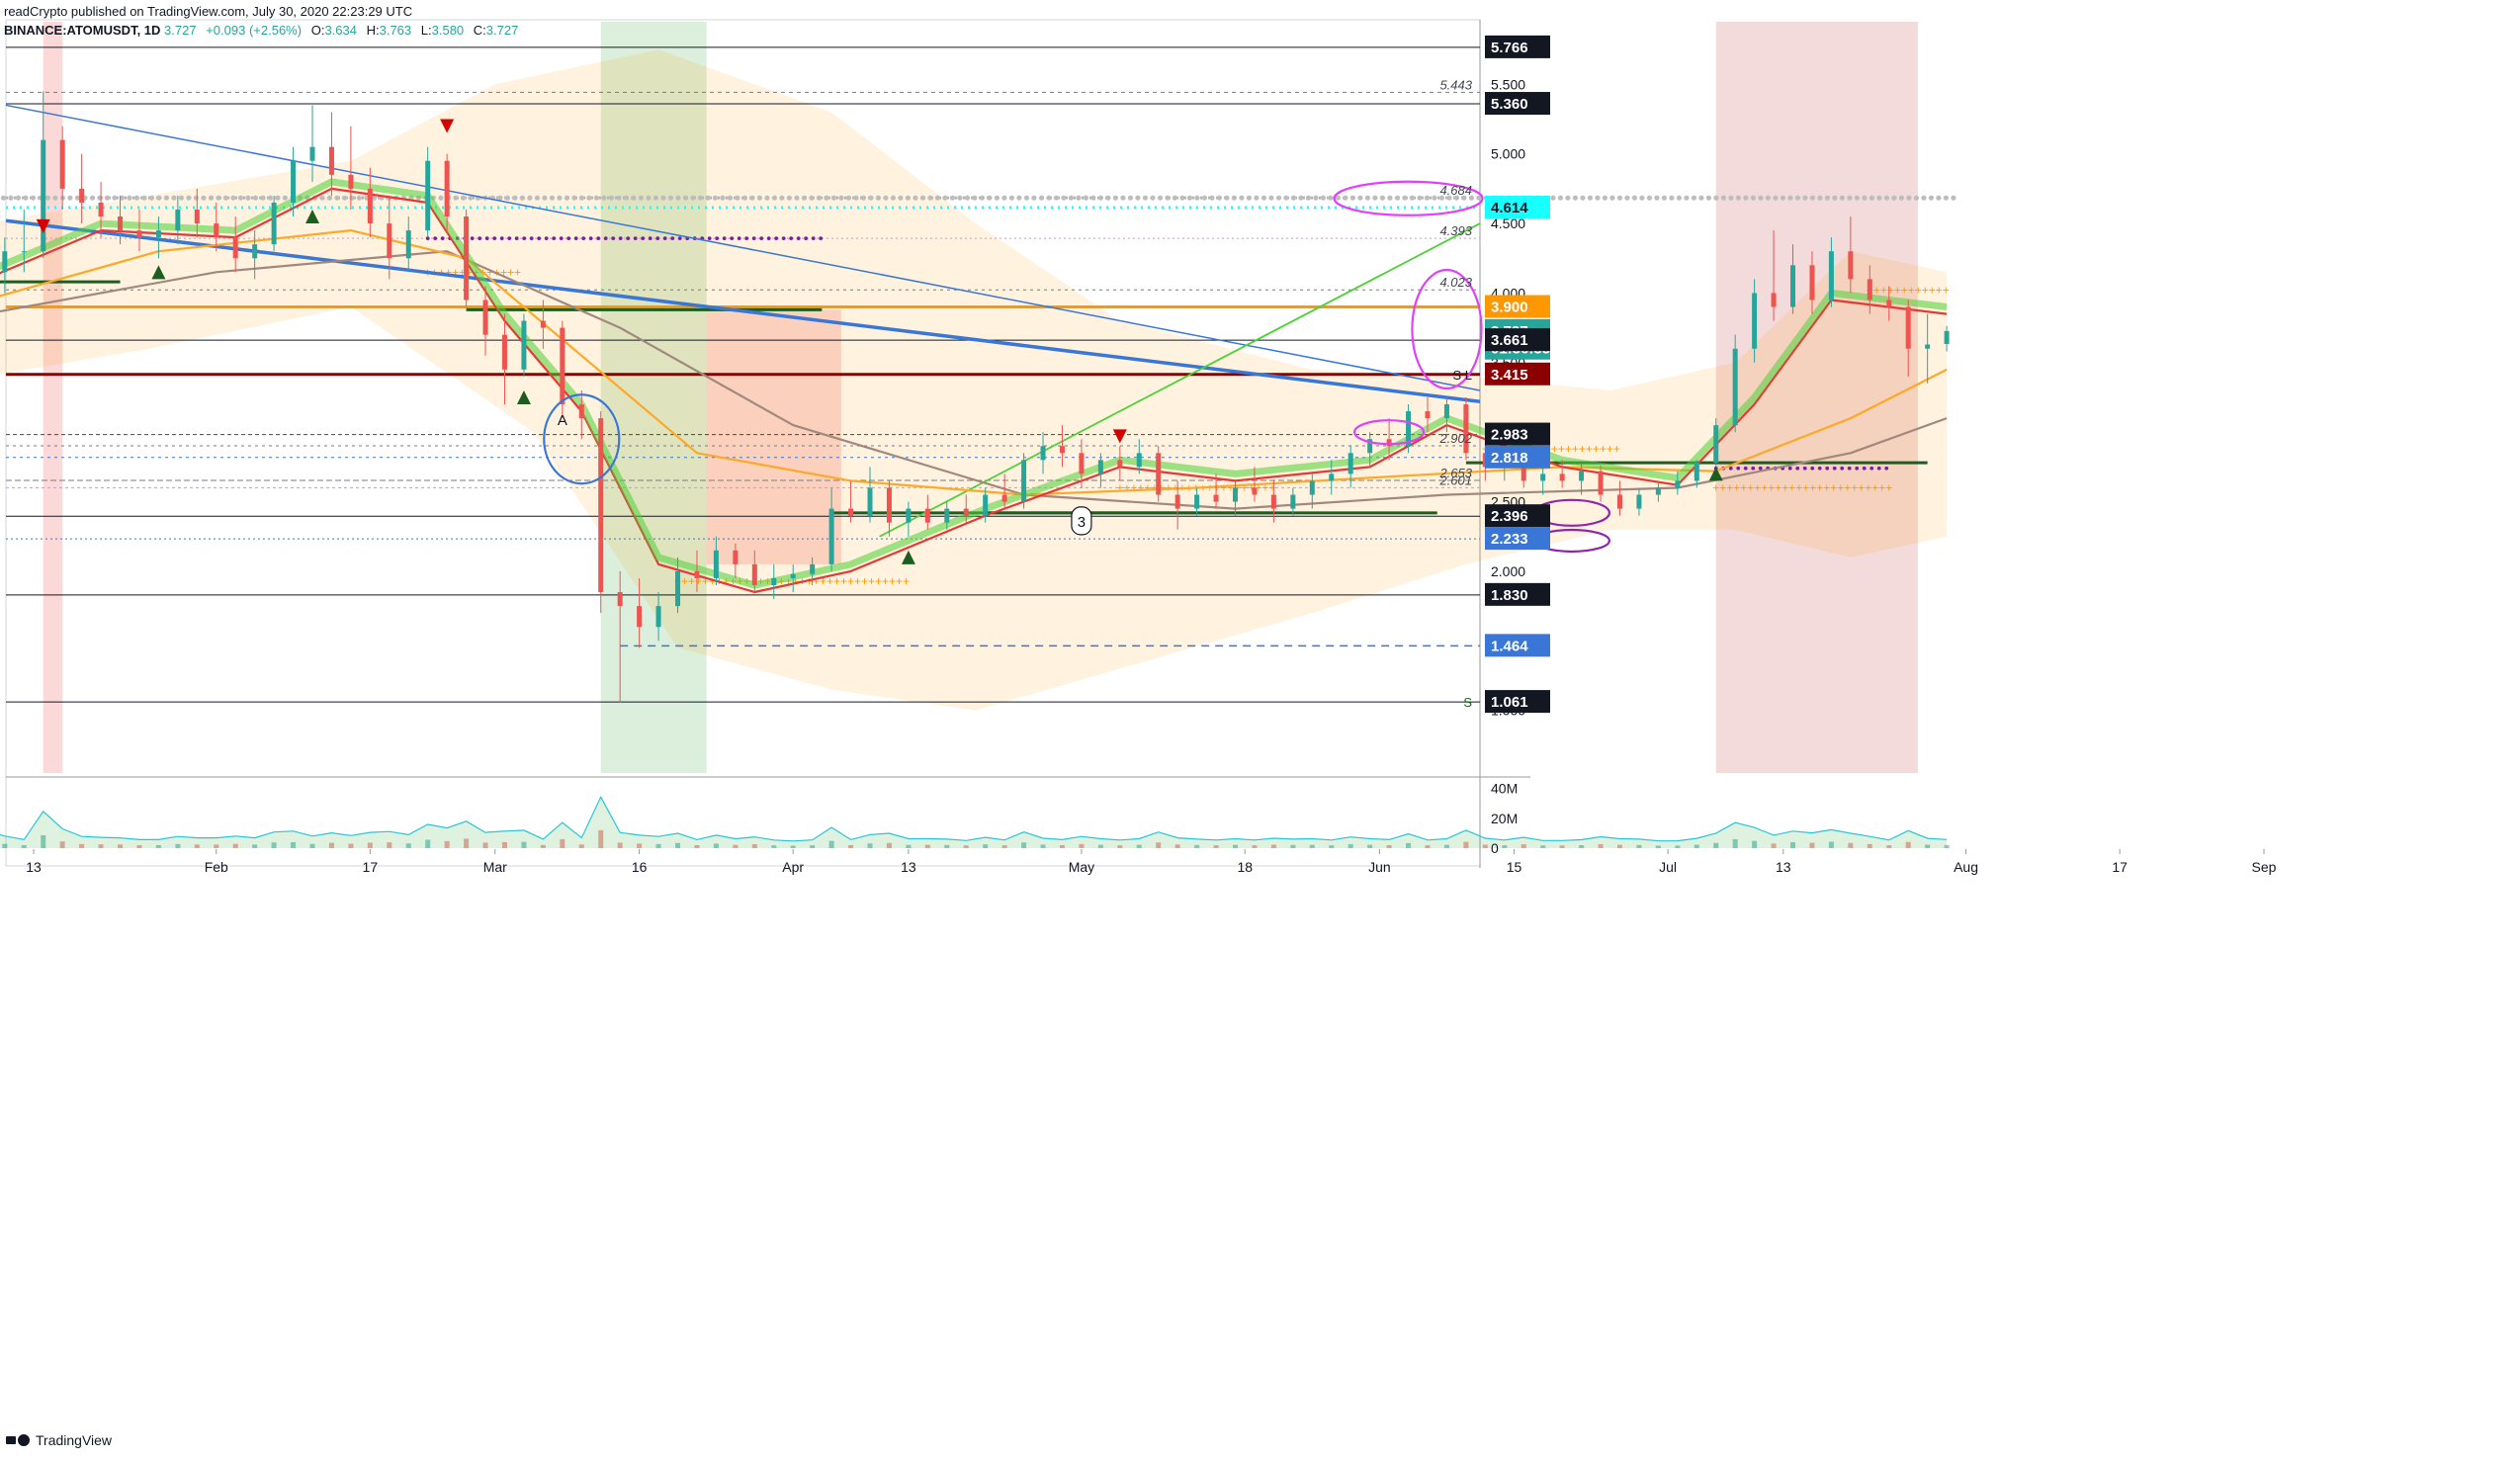  I want to click on footer: TradingView, so click(59, 1440).